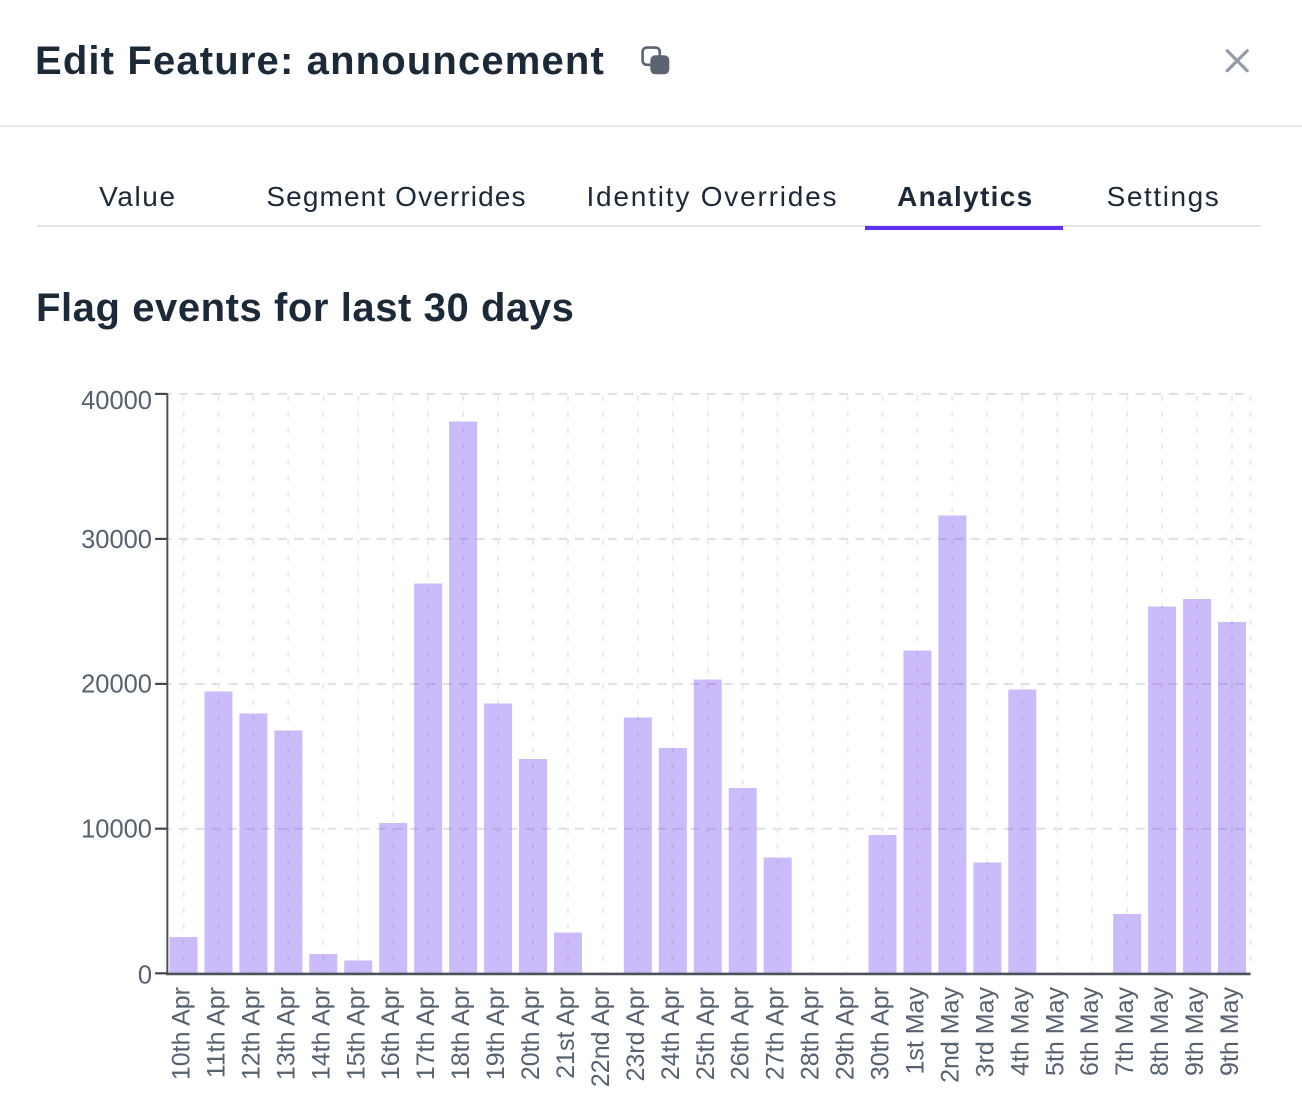 The height and width of the screenshot is (1102, 1302). I want to click on svg-text: 2nd May, so click(950, 1035).